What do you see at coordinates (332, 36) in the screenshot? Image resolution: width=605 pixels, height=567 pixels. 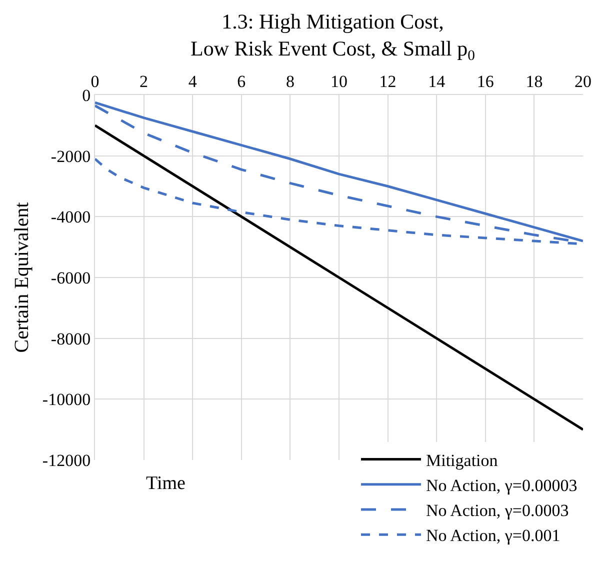 I see `chart-title: 1.3: High Mitigation Cost, Low Risk Event Cost, & Small p$_{0}$` at bounding box center [332, 36].